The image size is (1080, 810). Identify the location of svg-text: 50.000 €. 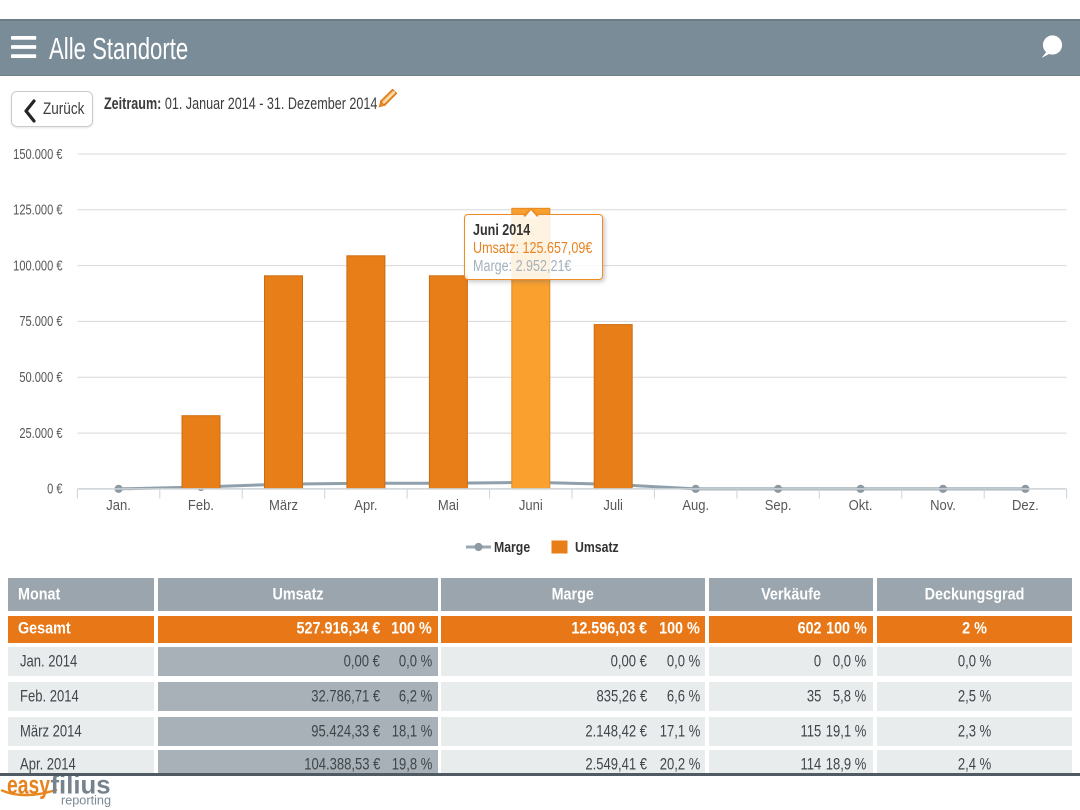
(41, 376).